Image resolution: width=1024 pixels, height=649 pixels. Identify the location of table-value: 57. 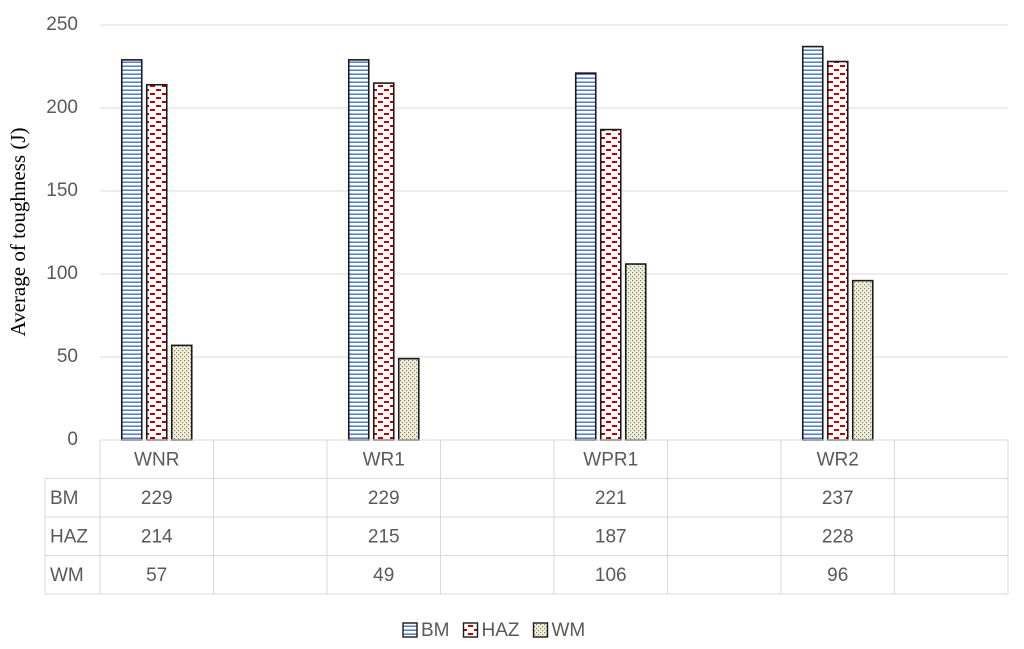
(156, 575).